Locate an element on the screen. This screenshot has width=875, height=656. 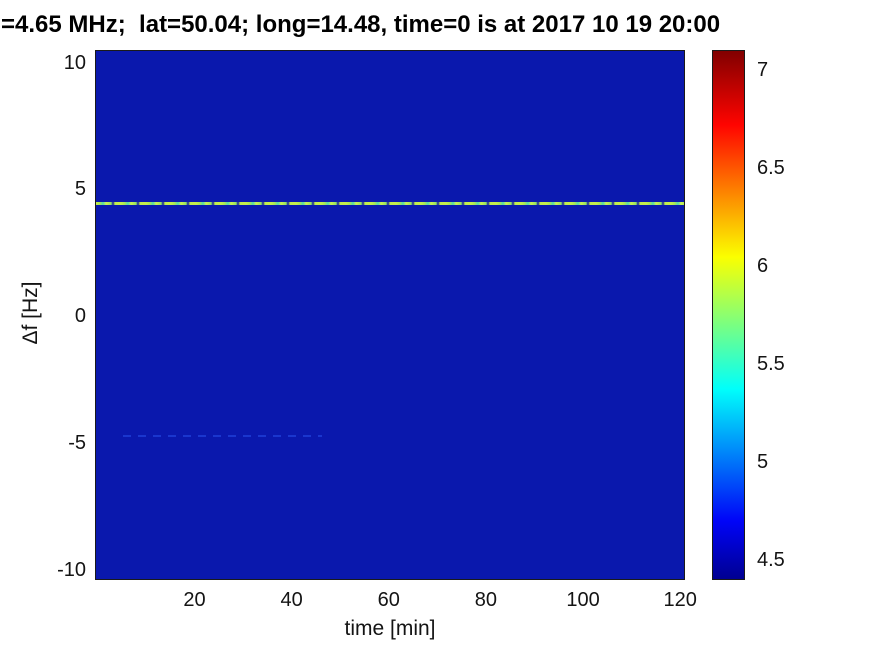
colorbar-tick-label: 7 is located at coordinates (763, 69).